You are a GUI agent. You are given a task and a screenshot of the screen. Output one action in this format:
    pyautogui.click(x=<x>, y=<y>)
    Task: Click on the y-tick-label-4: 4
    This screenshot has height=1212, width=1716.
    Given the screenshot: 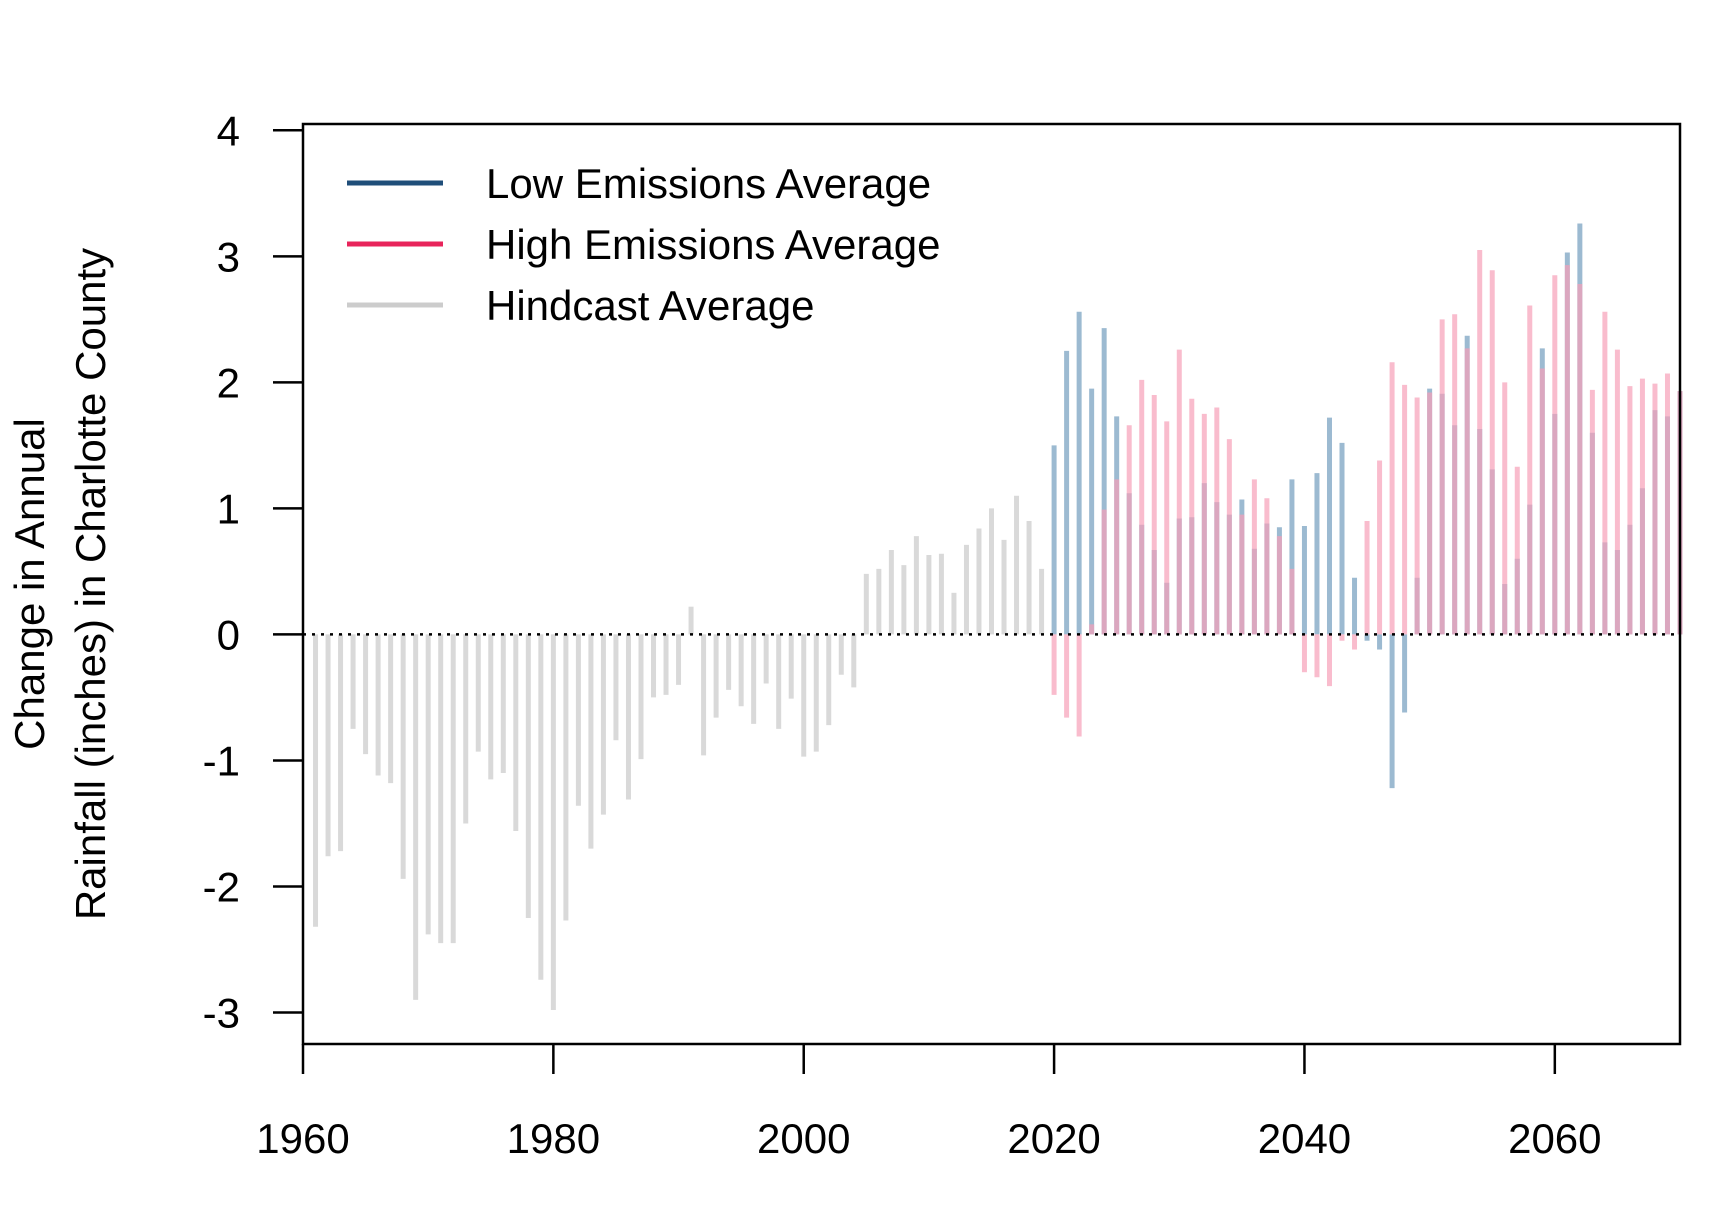 What is the action you would take?
    pyautogui.click(x=228, y=130)
    